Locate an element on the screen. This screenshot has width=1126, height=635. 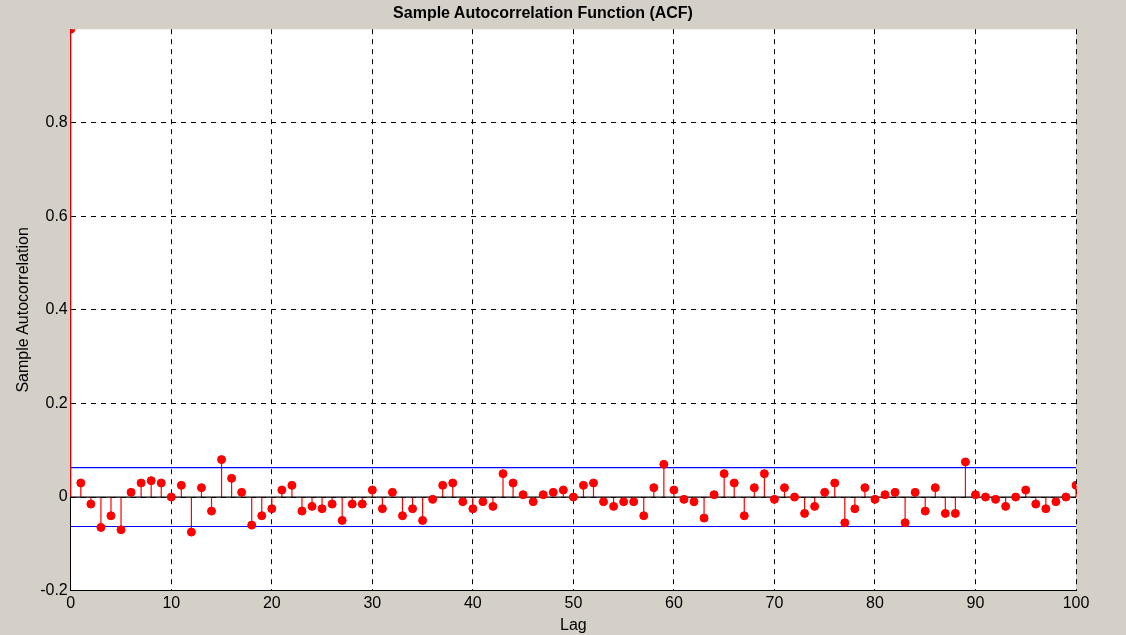
x-tick-label: 80 is located at coordinates (875, 602).